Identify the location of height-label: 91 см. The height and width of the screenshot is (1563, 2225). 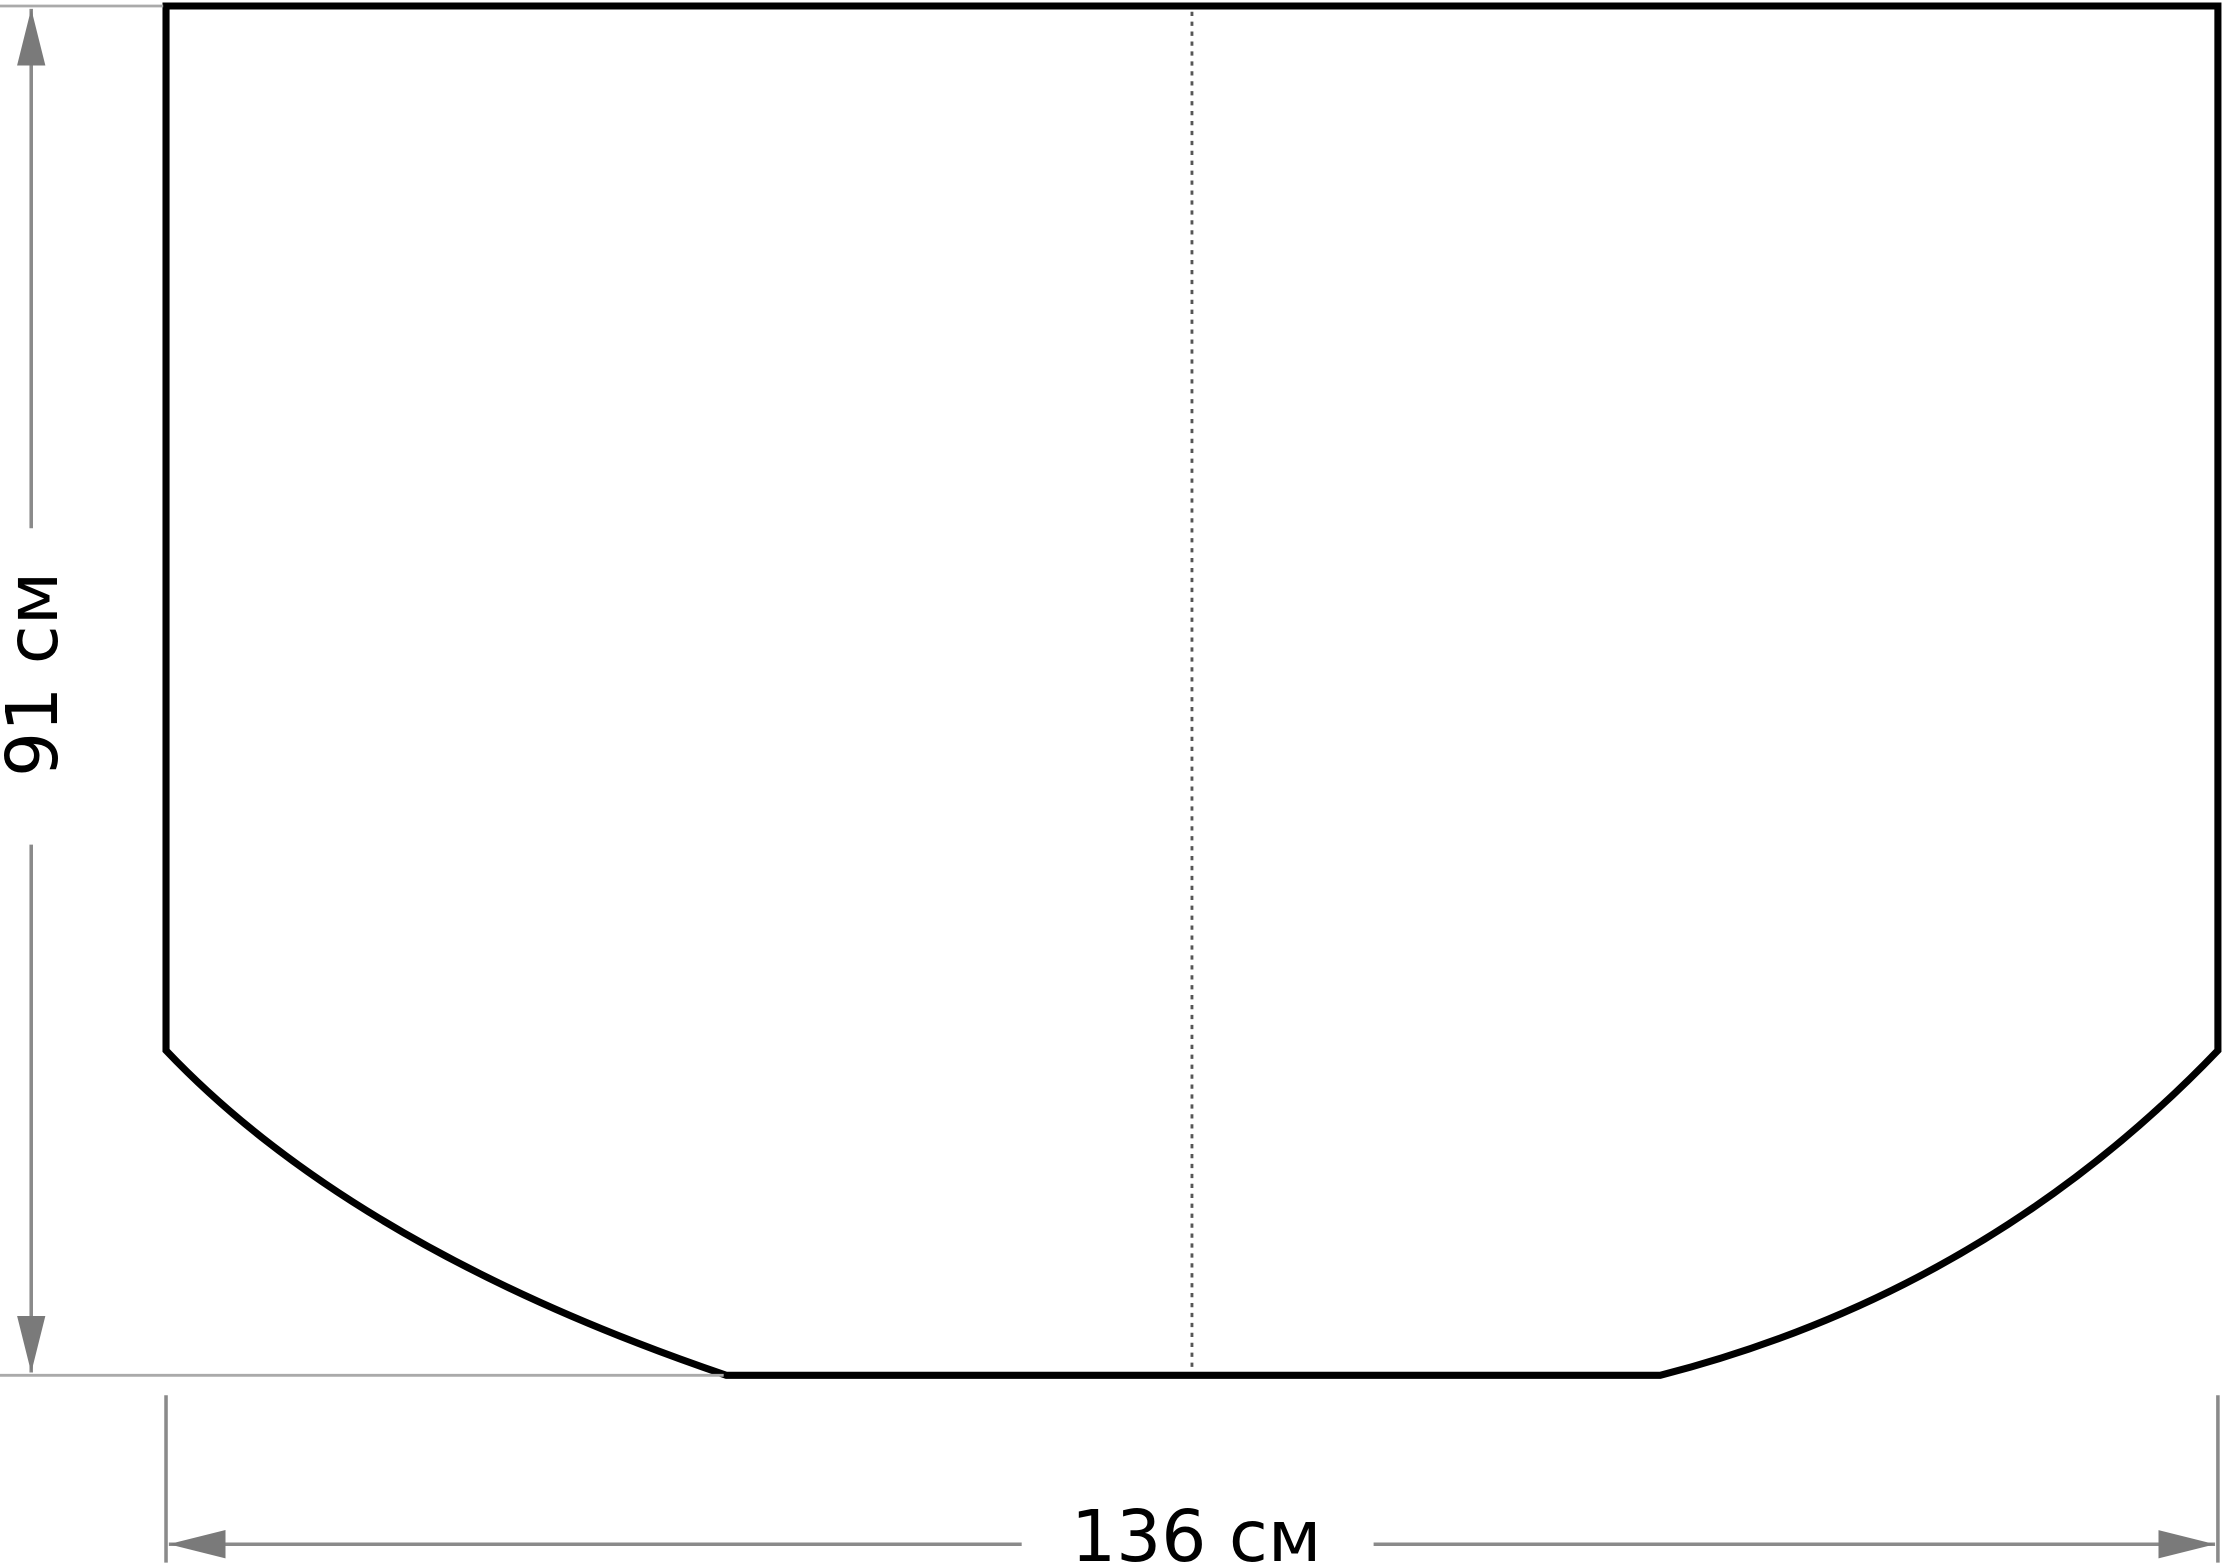
(37, 674).